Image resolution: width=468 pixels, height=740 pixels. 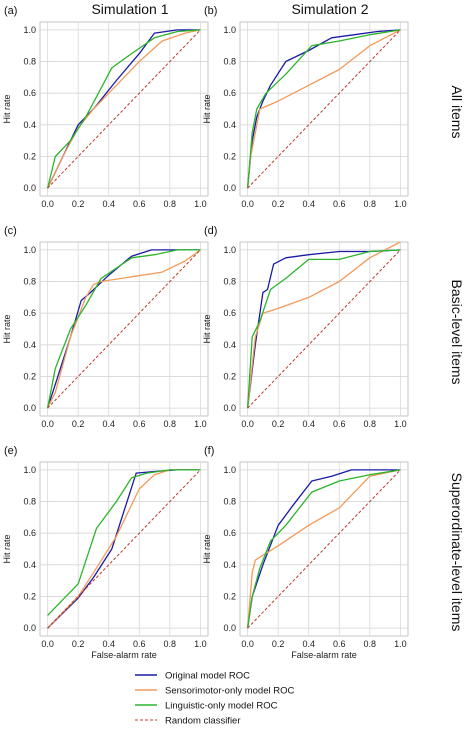 What do you see at coordinates (207, 676) in the screenshot?
I see `legend-label: Original model ROC` at bounding box center [207, 676].